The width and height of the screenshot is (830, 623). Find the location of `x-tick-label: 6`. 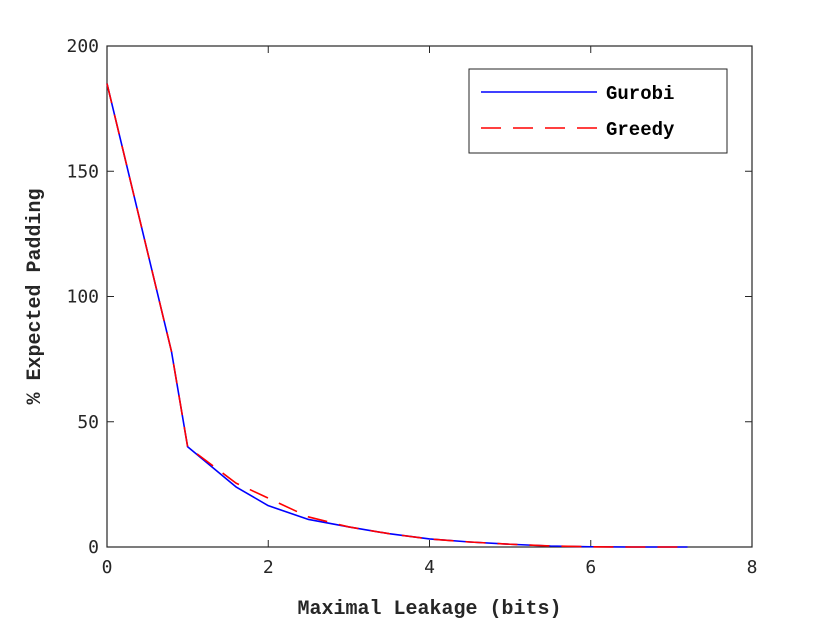

x-tick-label: 6 is located at coordinates (590, 567).